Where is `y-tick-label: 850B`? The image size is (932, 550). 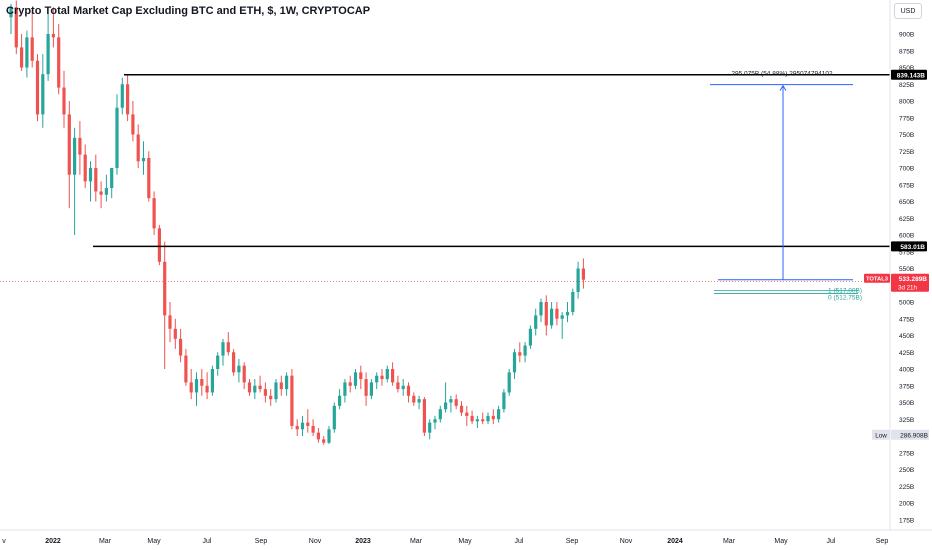 y-tick-label: 850B is located at coordinates (906, 68).